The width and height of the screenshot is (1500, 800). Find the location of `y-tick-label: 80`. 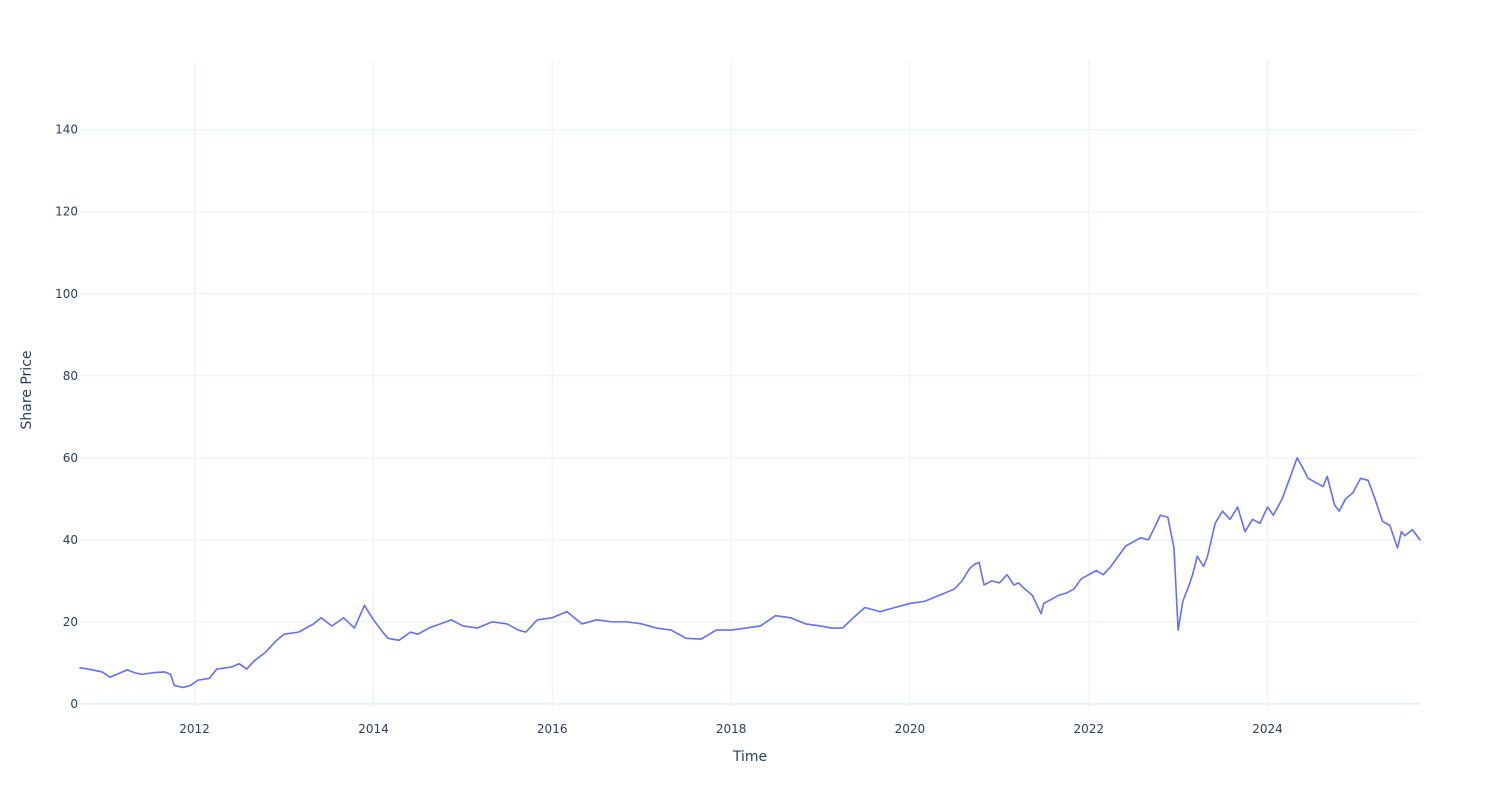

y-tick-label: 80 is located at coordinates (70, 376).